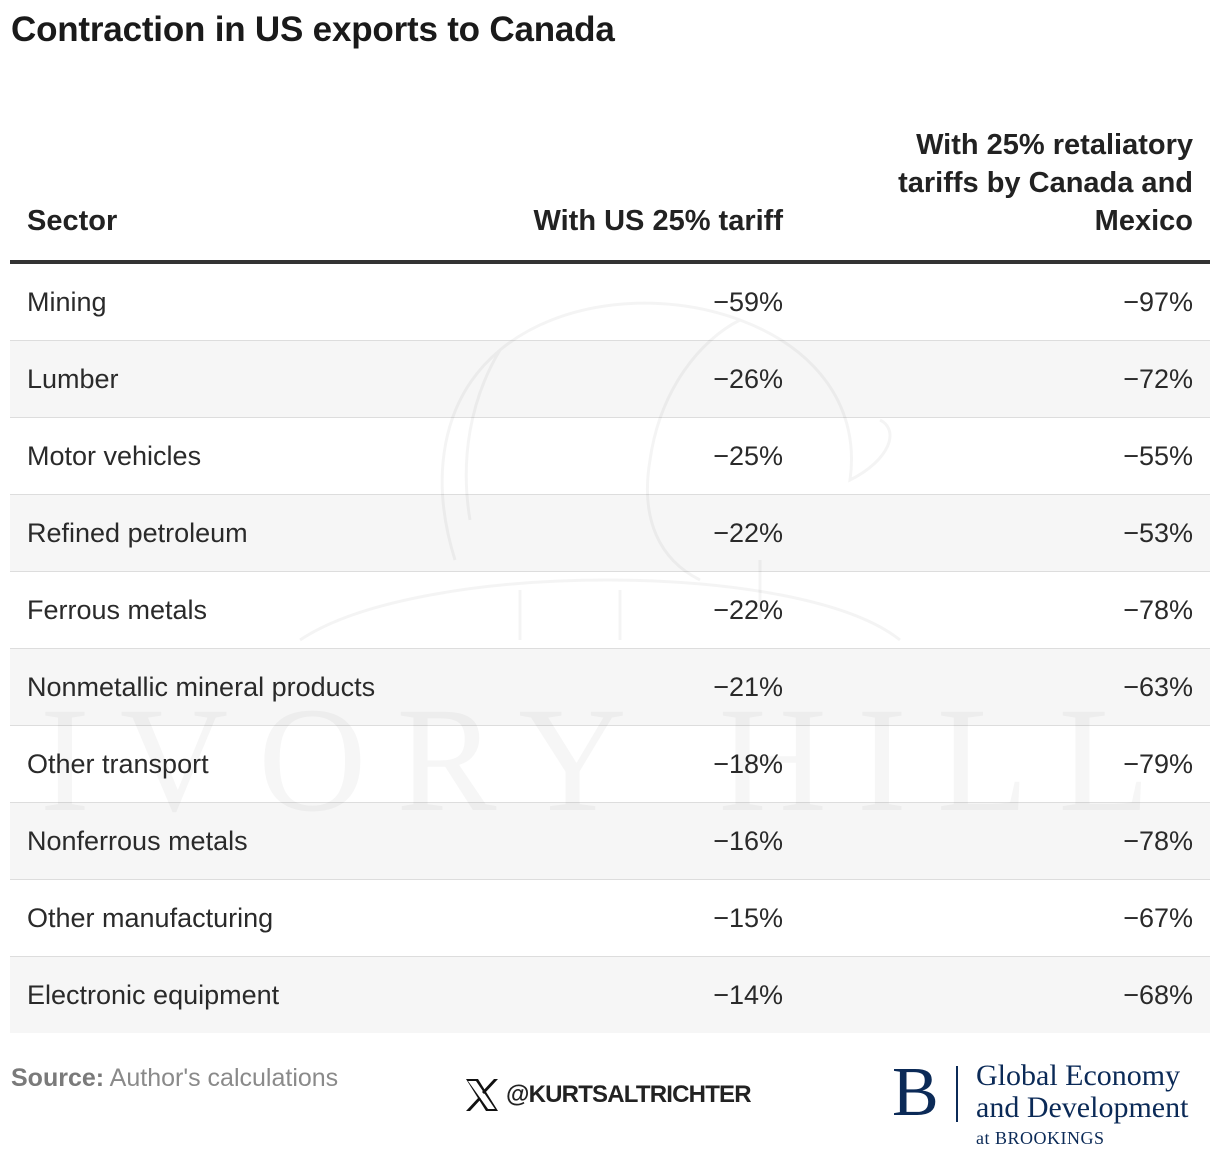 The height and width of the screenshot is (1158, 1220). What do you see at coordinates (118, 764) in the screenshot?
I see `sector-cell: Other transport` at bounding box center [118, 764].